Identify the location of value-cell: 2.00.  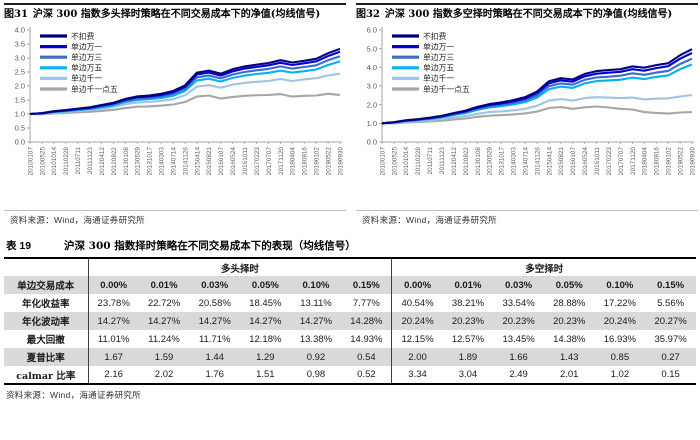
(417, 357).